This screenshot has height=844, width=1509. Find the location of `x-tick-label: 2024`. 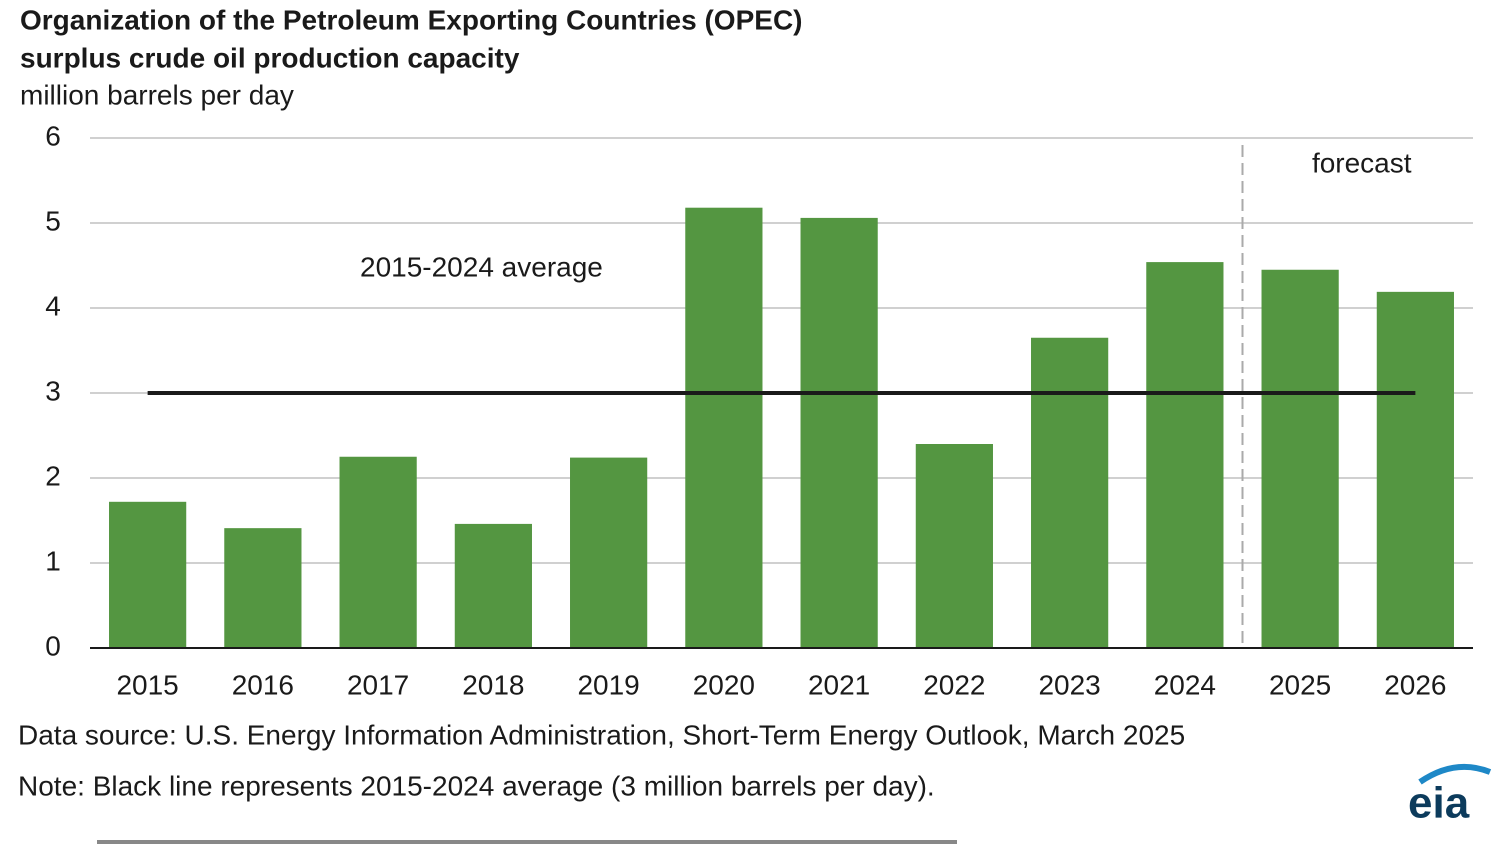

x-tick-label: 2024 is located at coordinates (1185, 684).